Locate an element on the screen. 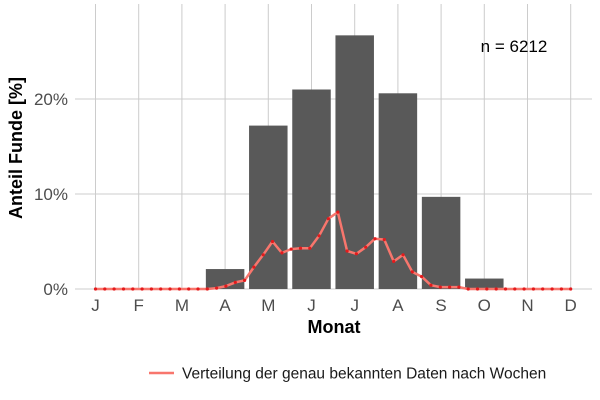  annotation-n: n = 6212 is located at coordinates (514, 46).